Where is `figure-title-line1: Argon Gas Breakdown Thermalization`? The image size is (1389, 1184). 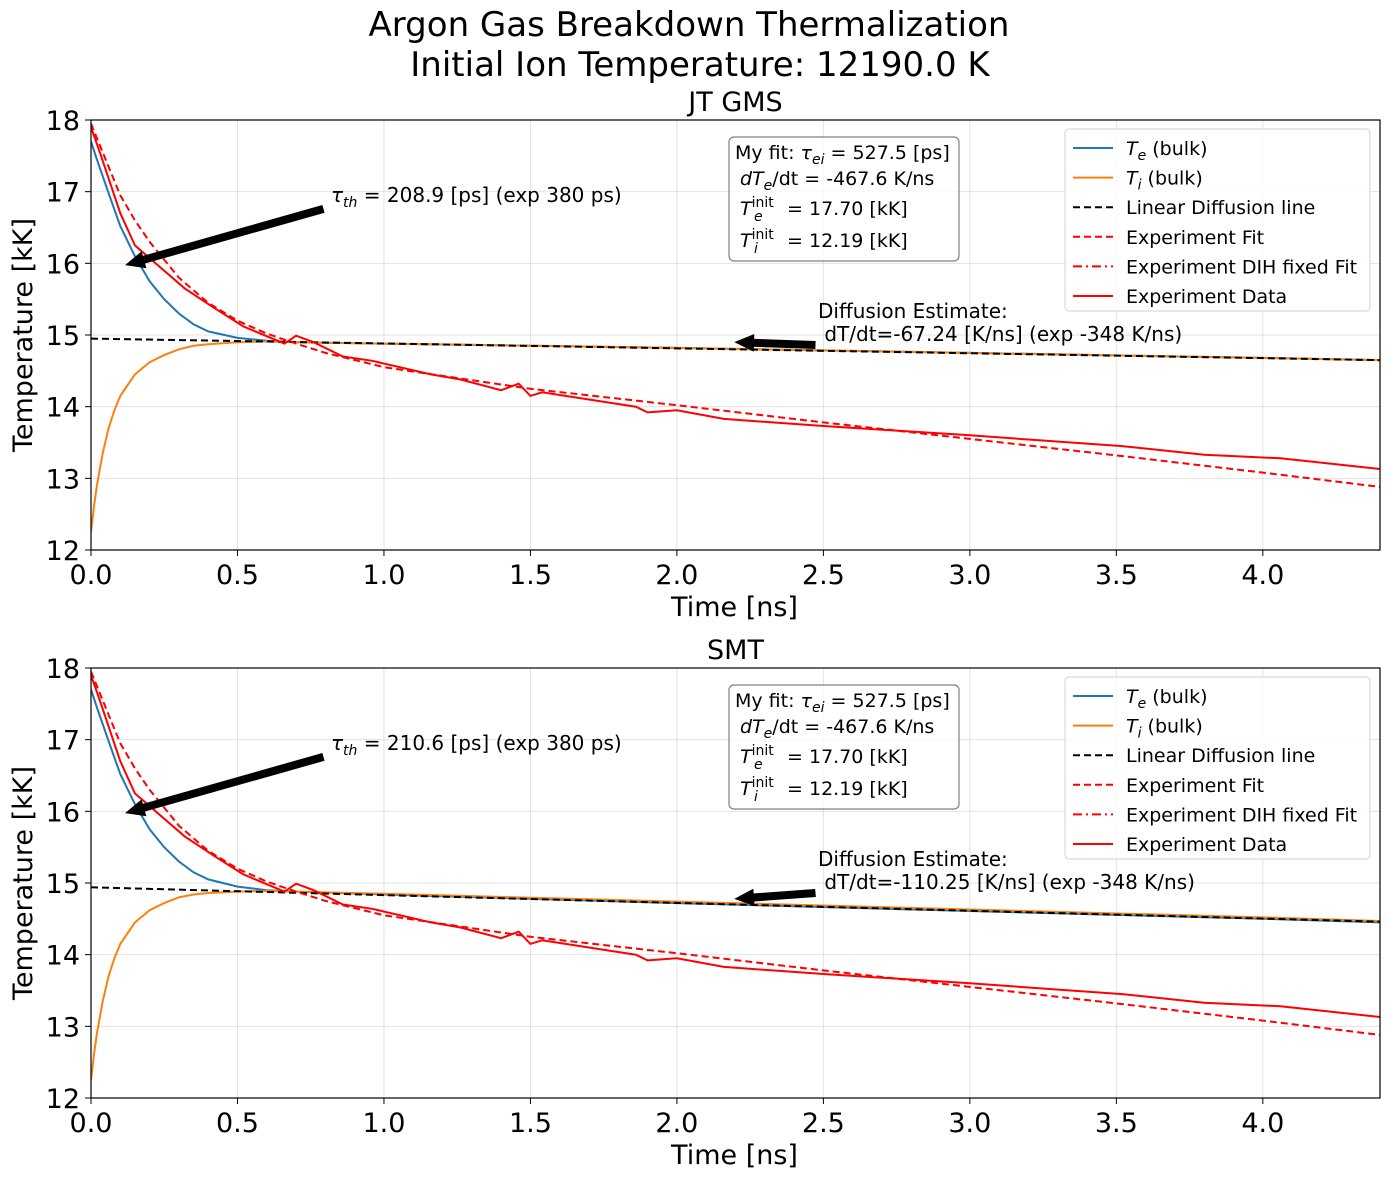 figure-title-line1: Argon Gas Breakdown Thermalization is located at coordinates (689, 25).